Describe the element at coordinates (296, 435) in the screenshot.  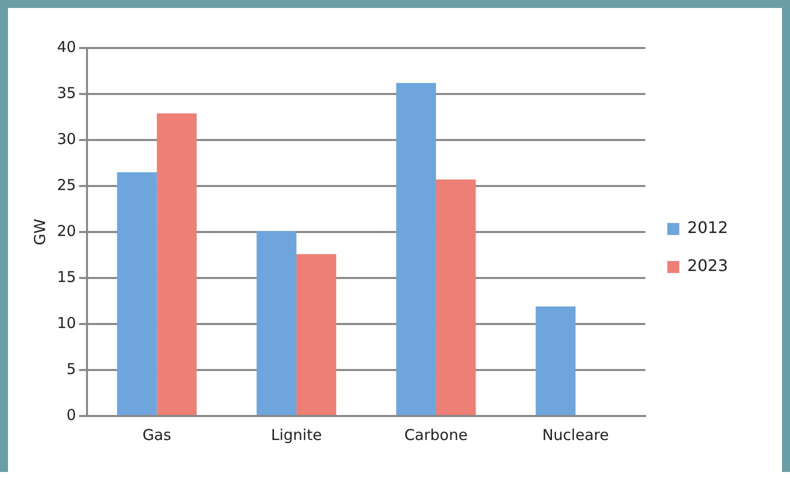
I see `x-tick-label: Lignite` at that location.